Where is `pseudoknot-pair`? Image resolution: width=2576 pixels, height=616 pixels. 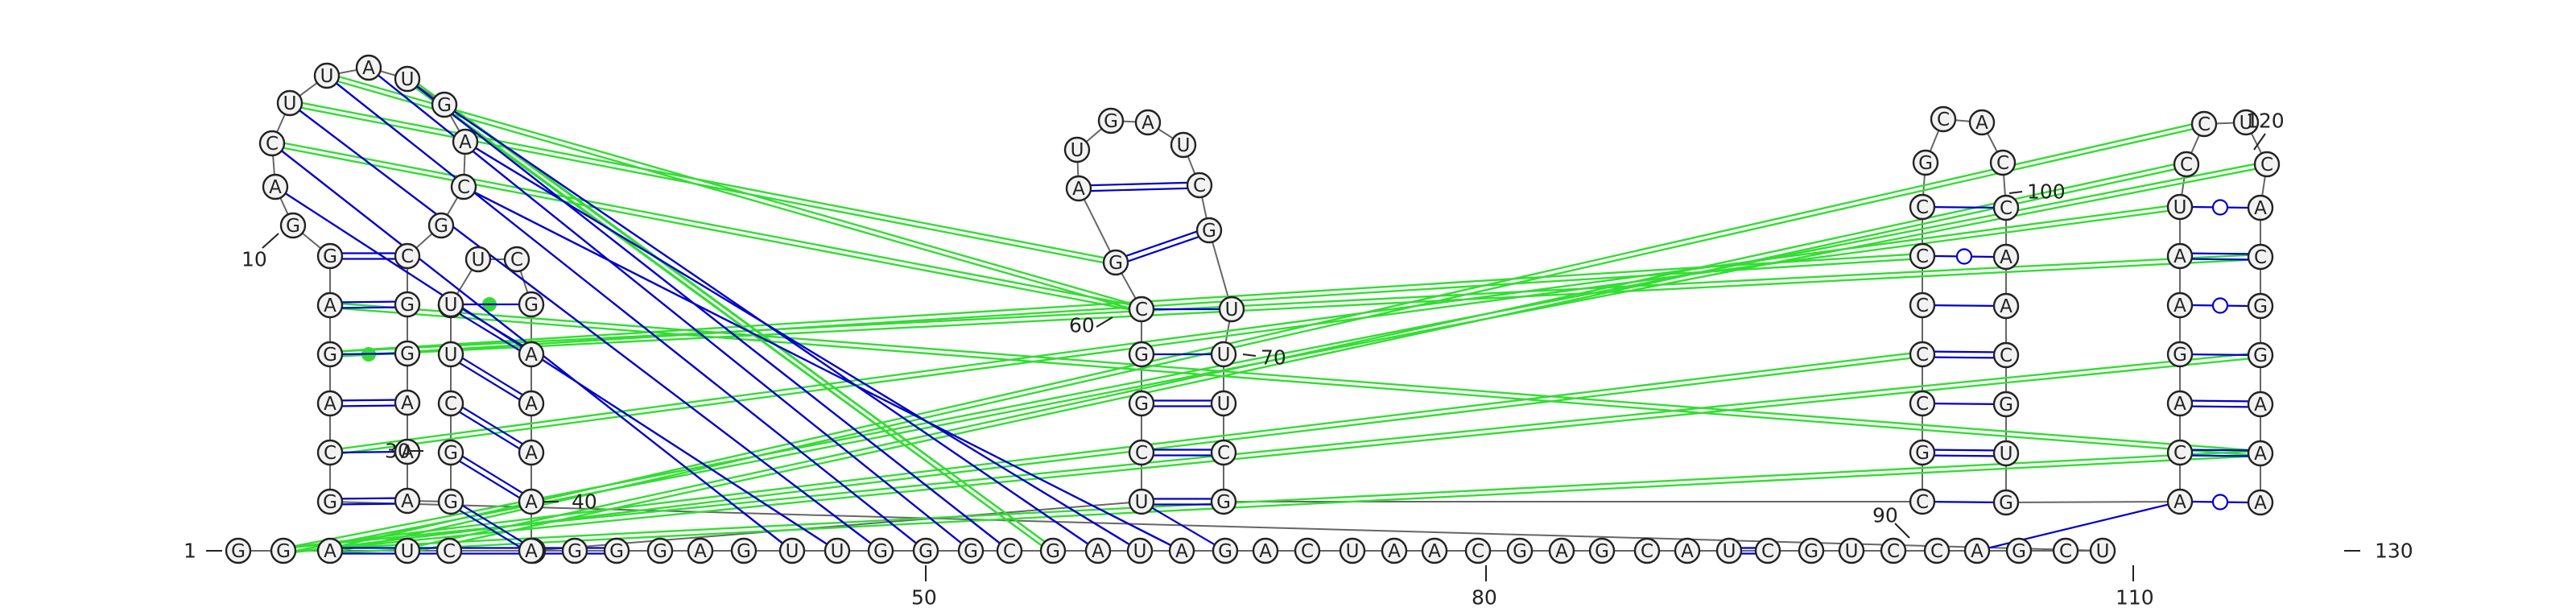
pseudoknot-pair is located at coordinates (556, 368).